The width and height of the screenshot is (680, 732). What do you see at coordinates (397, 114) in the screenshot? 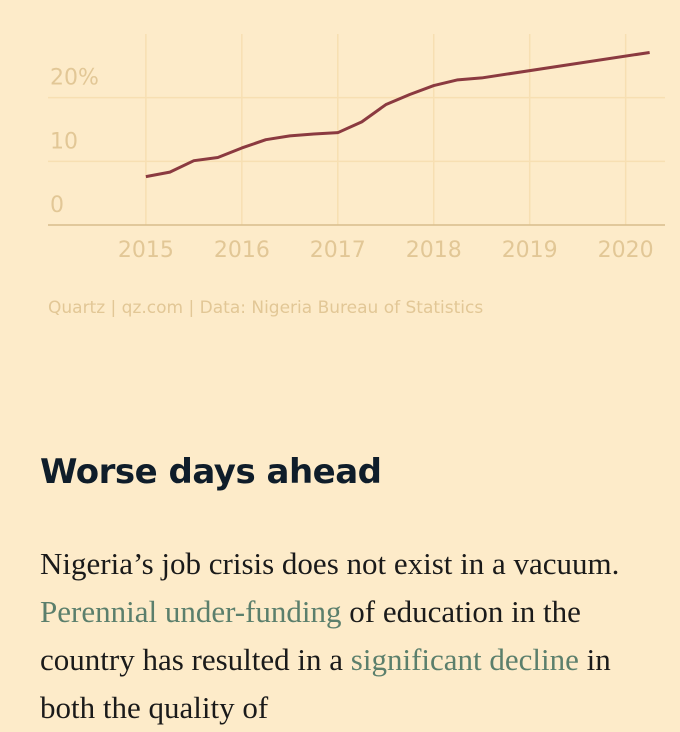
I see `data-line` at bounding box center [397, 114].